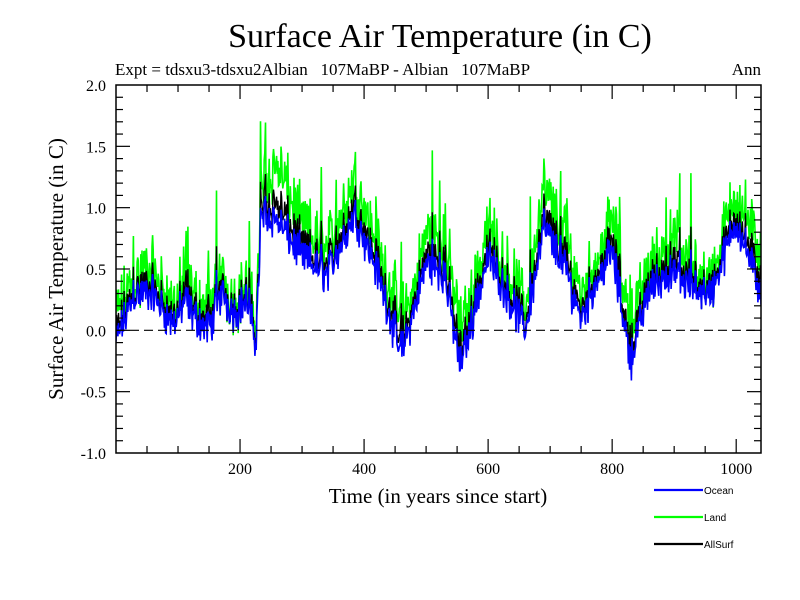 The height and width of the screenshot is (600, 800). Describe the element at coordinates (719, 545) in the screenshot. I see `legend-label-allsurf: AllSurf` at that location.